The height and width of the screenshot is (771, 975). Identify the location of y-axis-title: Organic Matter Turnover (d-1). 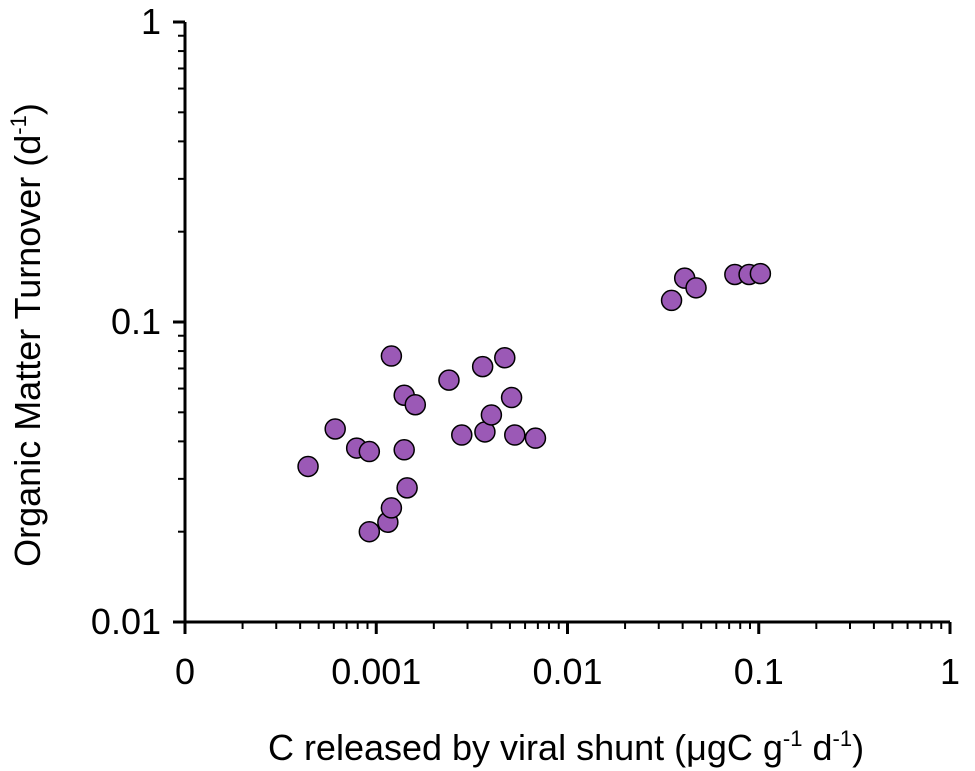
(27, 335).